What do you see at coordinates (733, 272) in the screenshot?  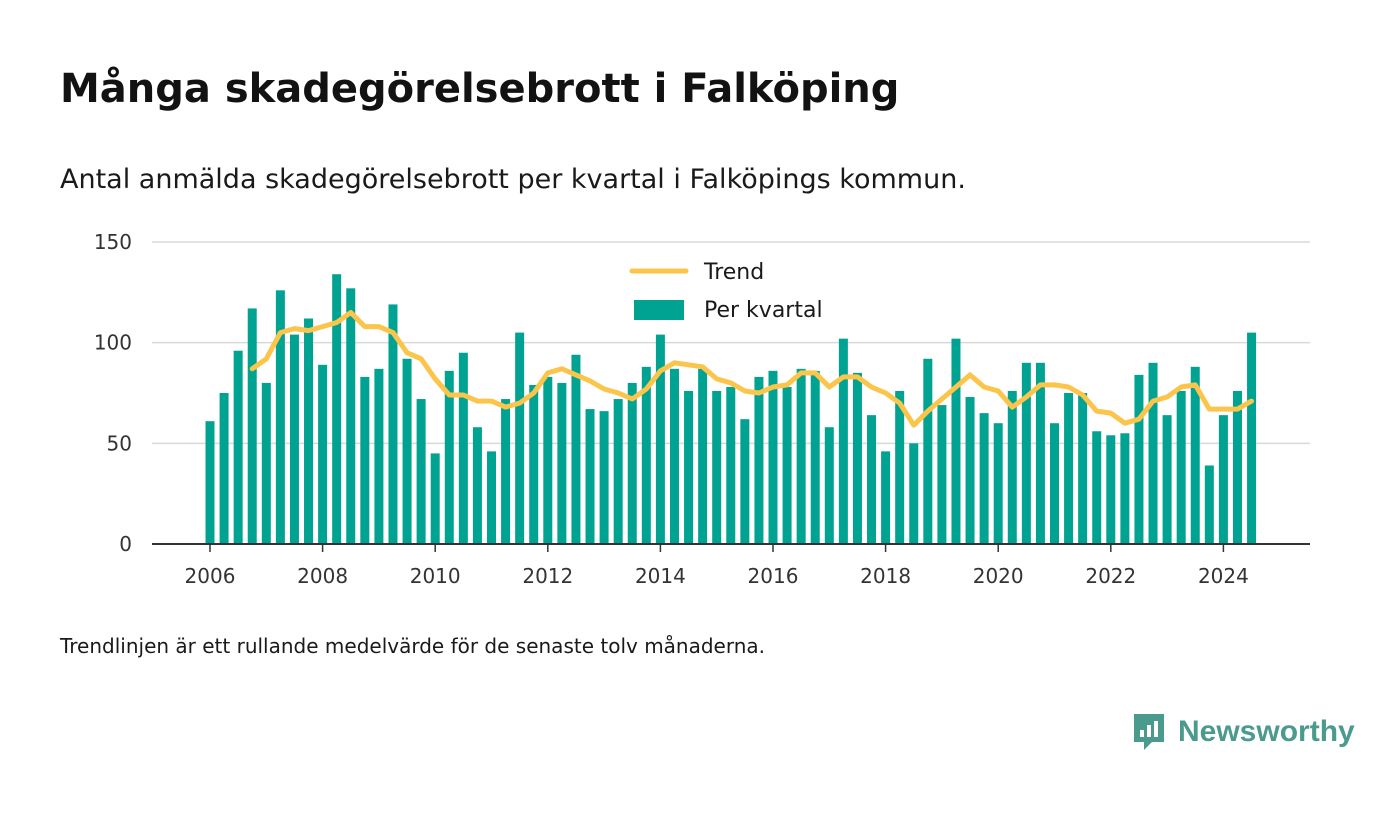 I see `legend-trend-label: Trend` at bounding box center [733, 272].